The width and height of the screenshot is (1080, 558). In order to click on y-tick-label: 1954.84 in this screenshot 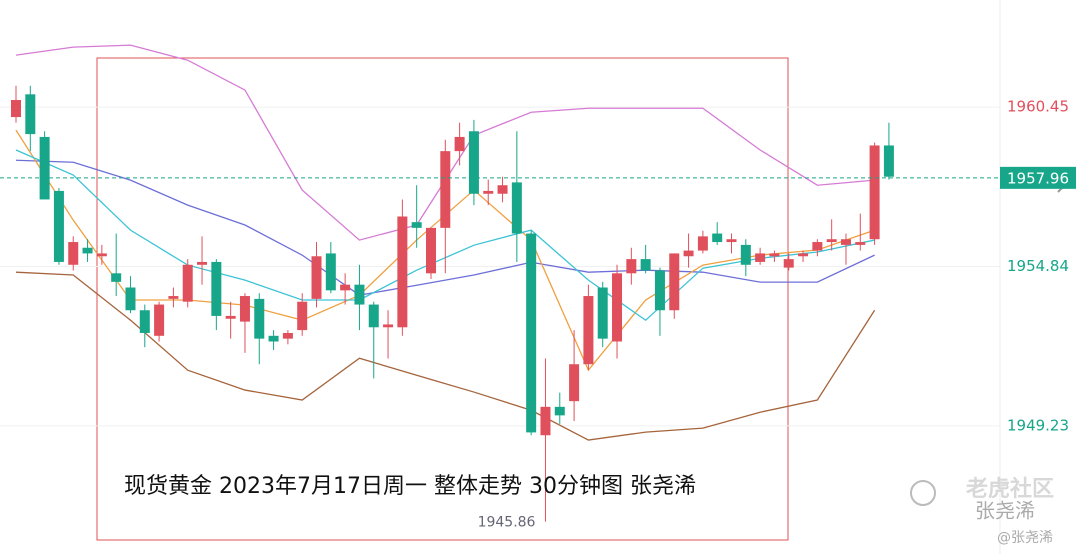, I will do `click(1038, 266)`.